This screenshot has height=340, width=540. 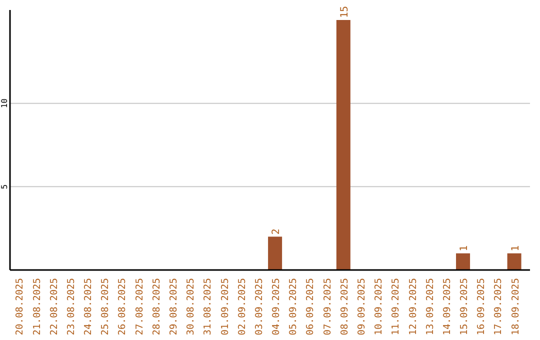 What do you see at coordinates (106, 307) in the screenshot?
I see `x-tick-label: 25.08.2025` at bounding box center [106, 307].